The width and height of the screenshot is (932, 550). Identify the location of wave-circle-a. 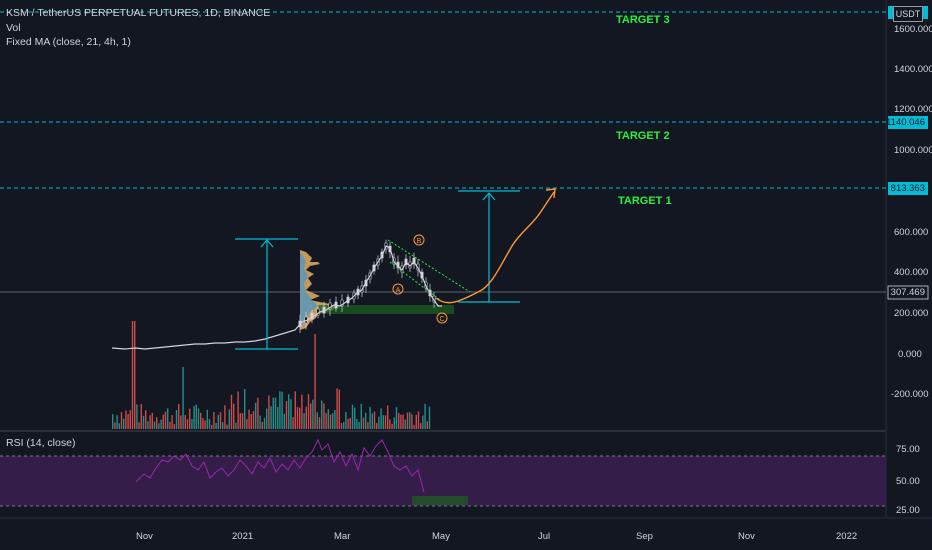
(398, 289).